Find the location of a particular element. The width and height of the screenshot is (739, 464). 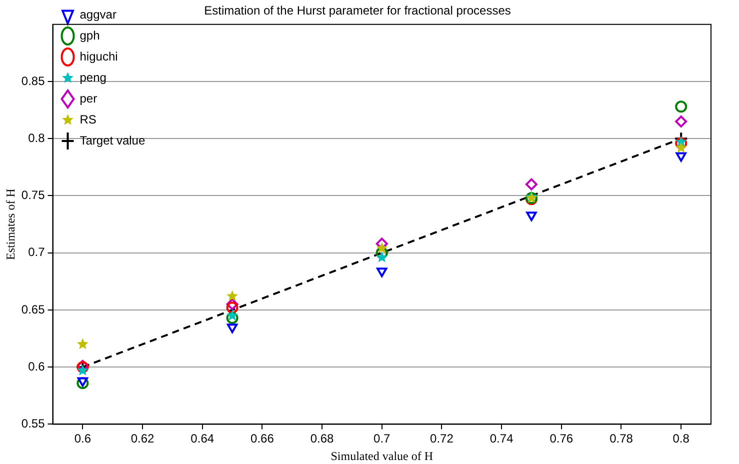

x-tick-label: 0.66 is located at coordinates (262, 439).